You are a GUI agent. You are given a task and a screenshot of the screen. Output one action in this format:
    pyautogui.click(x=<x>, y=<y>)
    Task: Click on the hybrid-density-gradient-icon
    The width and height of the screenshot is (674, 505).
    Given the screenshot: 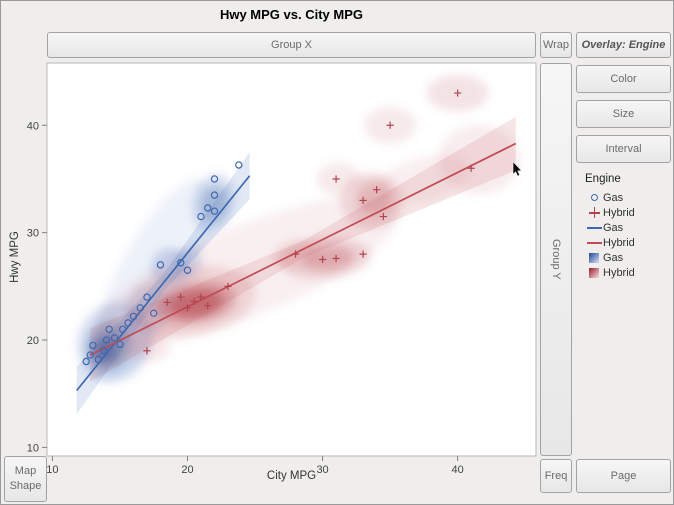 What is the action you would take?
    pyautogui.click(x=594, y=272)
    